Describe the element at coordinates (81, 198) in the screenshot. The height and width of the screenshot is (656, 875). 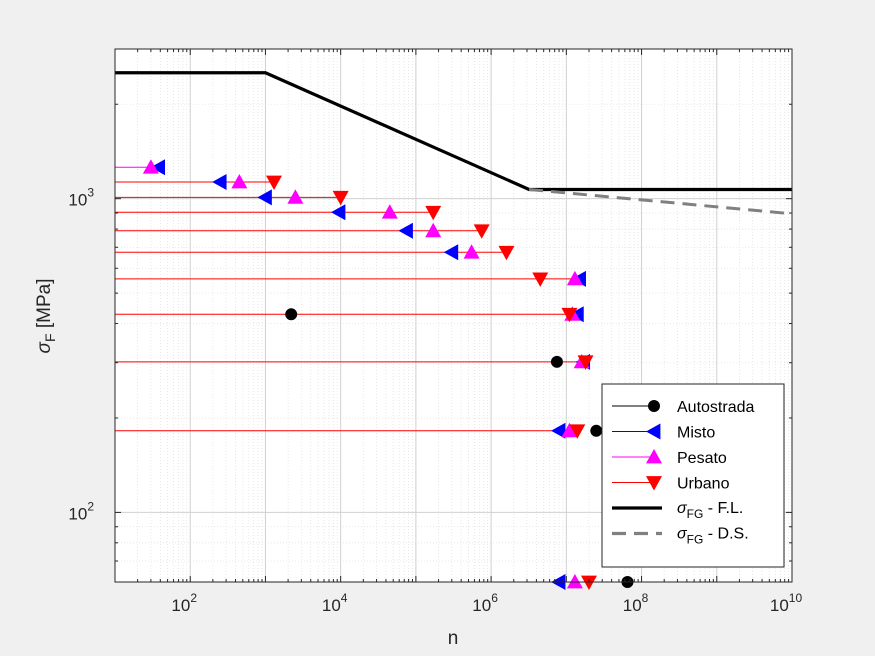
I see `y-tick-label: 10³` at that location.